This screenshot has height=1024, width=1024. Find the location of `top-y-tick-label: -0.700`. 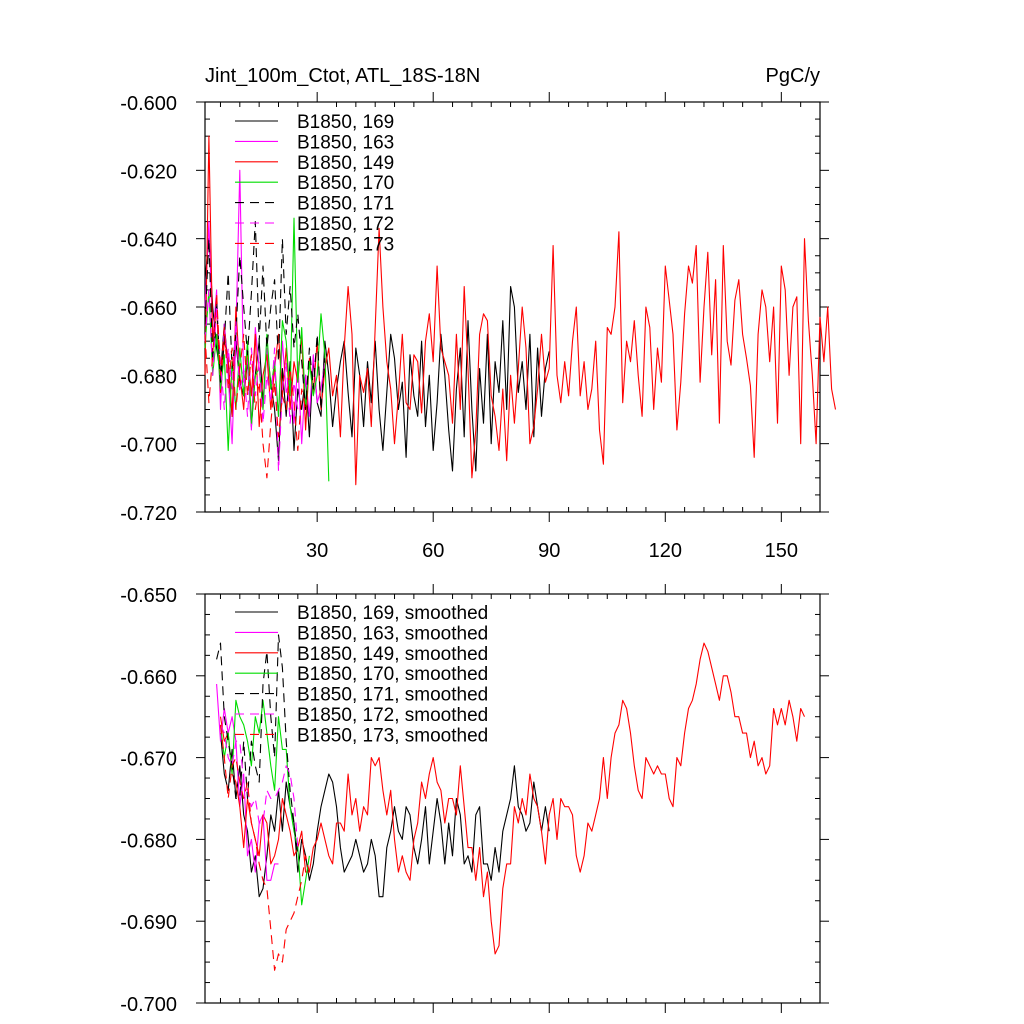

top-y-tick-label: -0.700 is located at coordinates (148, 446).